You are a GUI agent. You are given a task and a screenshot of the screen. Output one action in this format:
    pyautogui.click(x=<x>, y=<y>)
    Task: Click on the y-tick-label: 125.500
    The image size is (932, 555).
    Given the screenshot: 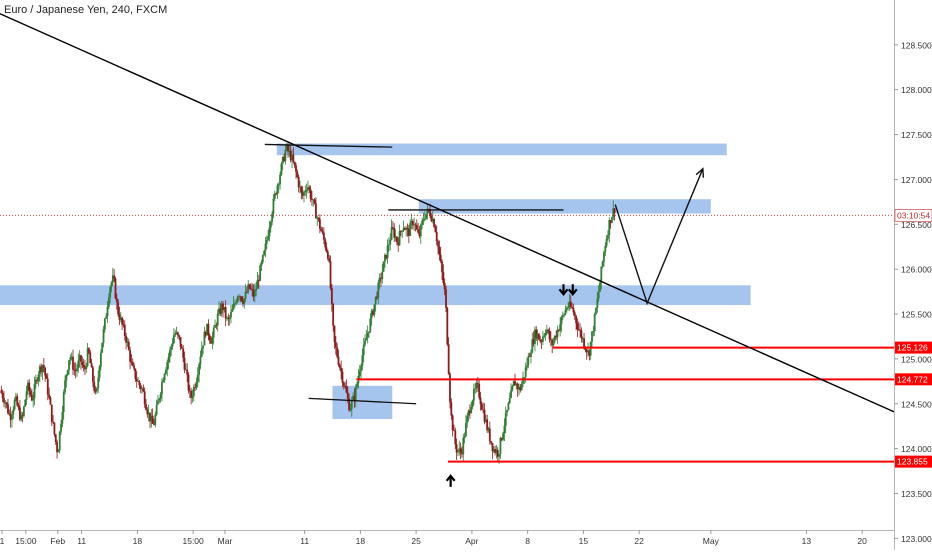 What is the action you would take?
    pyautogui.click(x=916, y=315)
    